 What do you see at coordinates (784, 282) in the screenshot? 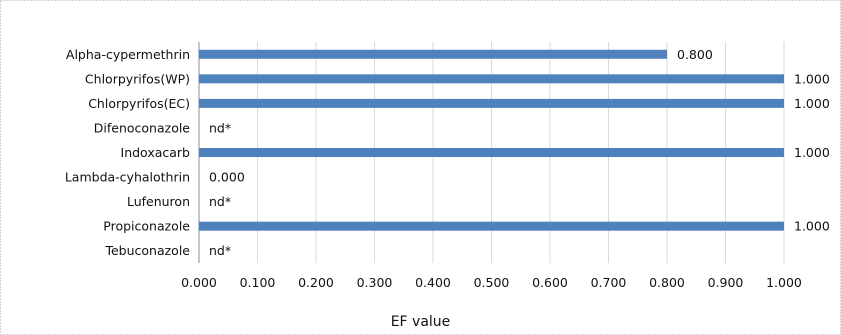
I see `x-tick-label: 1.000` at bounding box center [784, 282].